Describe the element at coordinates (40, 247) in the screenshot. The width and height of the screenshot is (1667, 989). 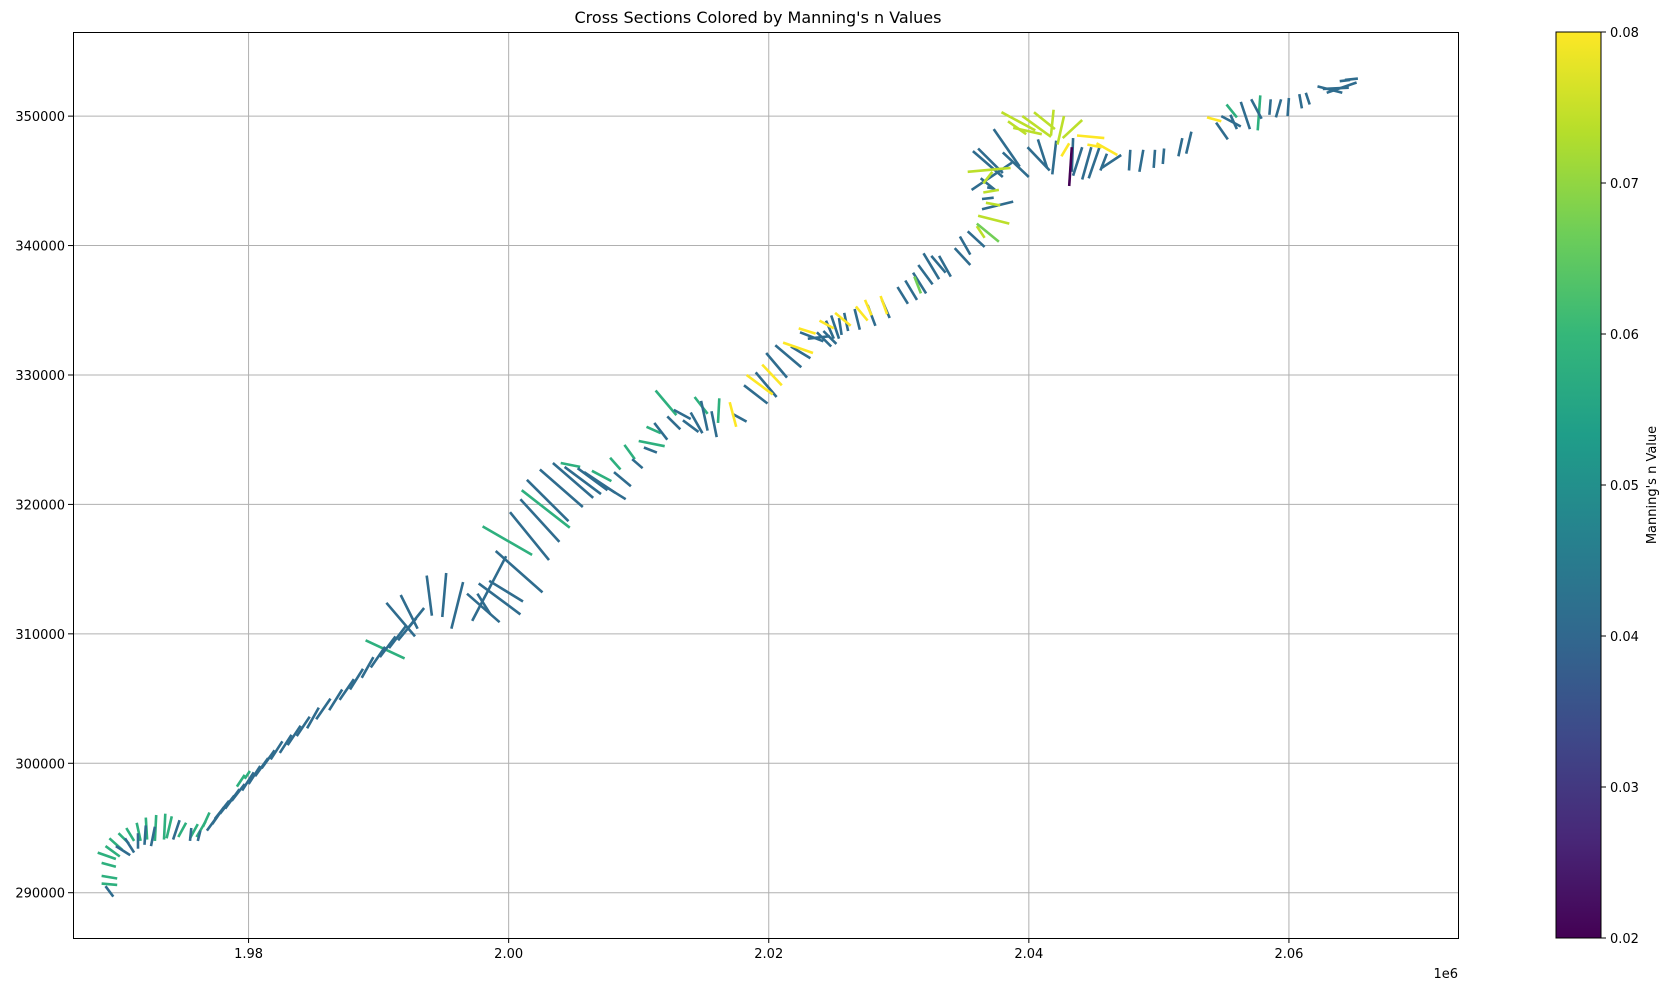
I see `y-tick-label: 340000` at that location.